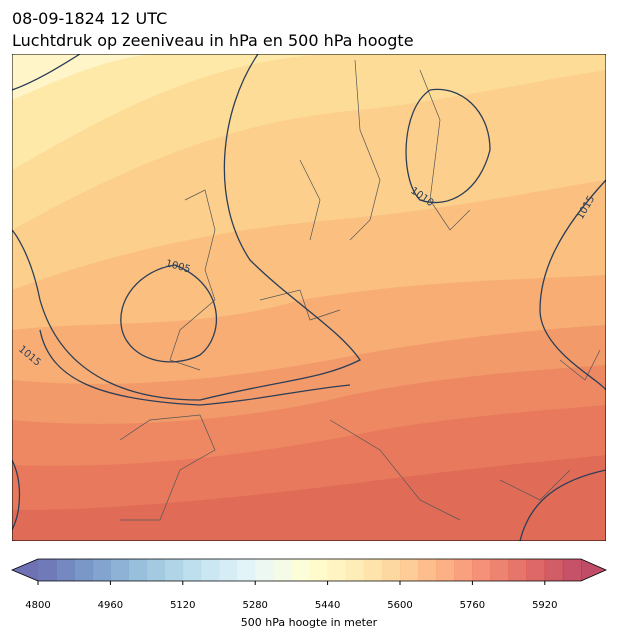  Describe the element at coordinates (254, 605) in the screenshot. I see `colorbar-tick-label: 5280` at that location.